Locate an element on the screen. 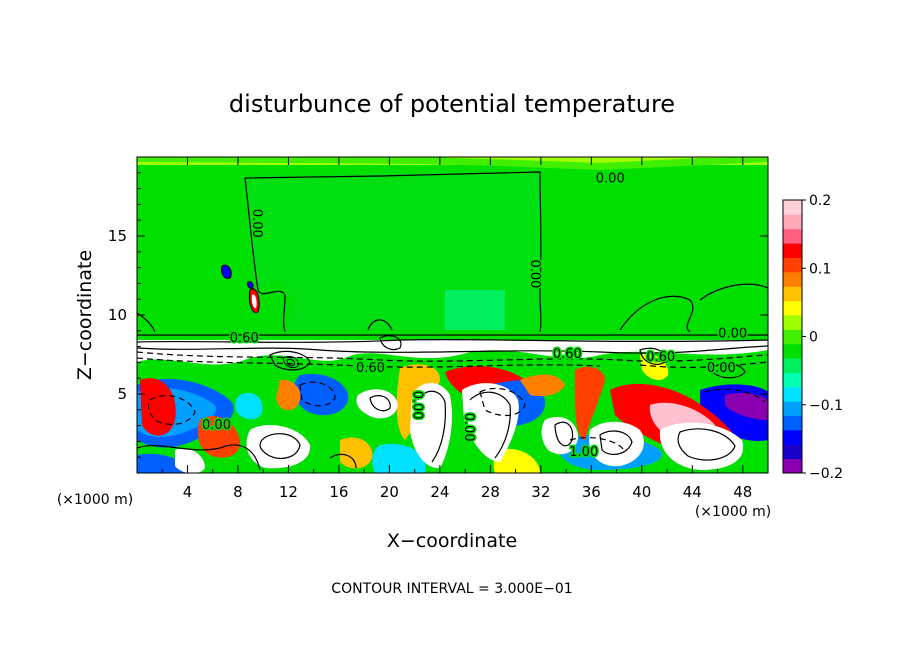  x-tick-label: 40 is located at coordinates (641, 492).